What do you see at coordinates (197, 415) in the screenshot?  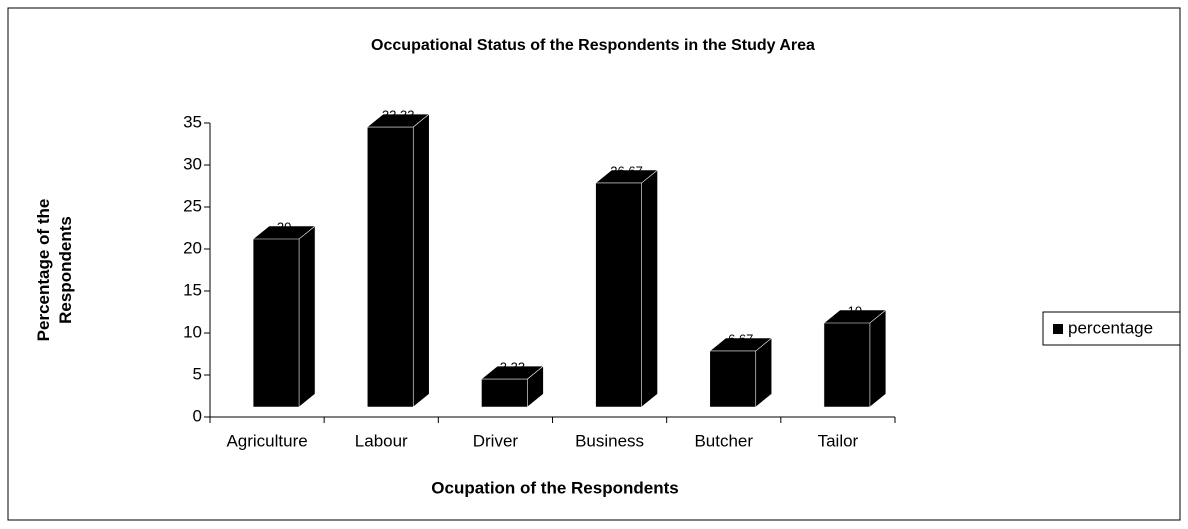 I see `y-tick-label: 0` at bounding box center [197, 415].